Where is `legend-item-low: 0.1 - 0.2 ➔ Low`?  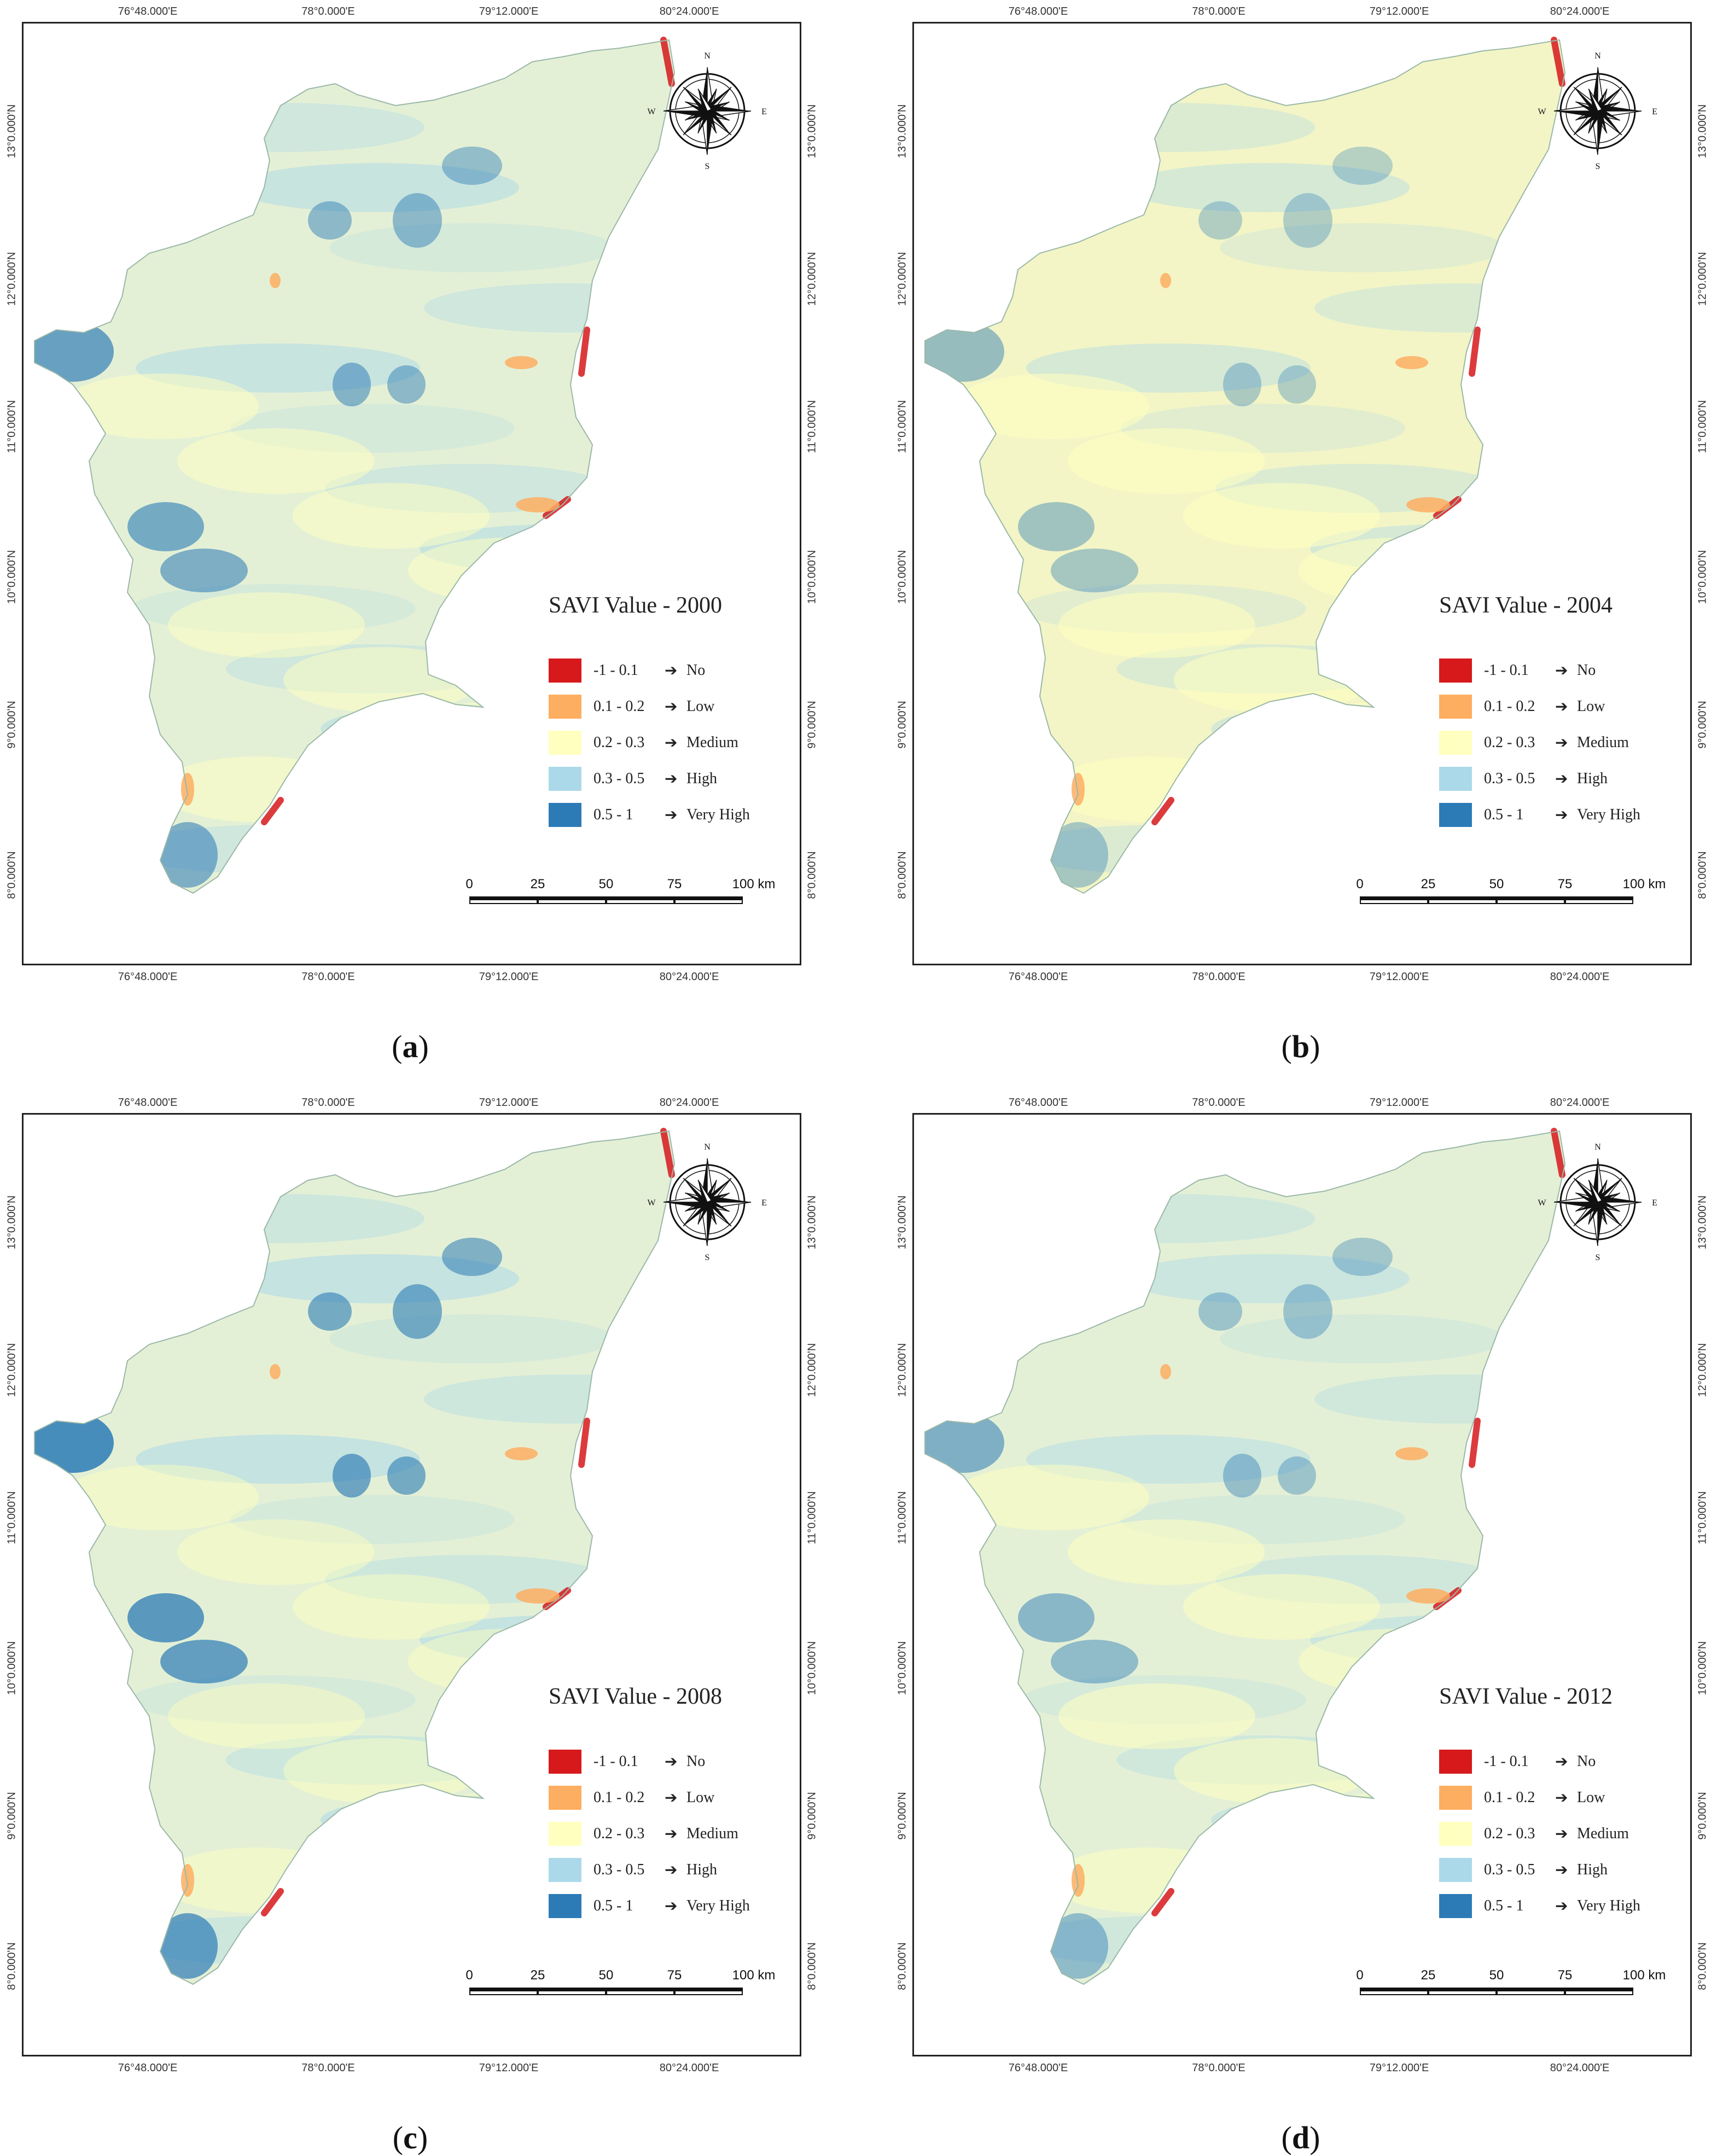 legend-item-low: 0.1 - 0.2 ➔ Low is located at coordinates (1522, 706).